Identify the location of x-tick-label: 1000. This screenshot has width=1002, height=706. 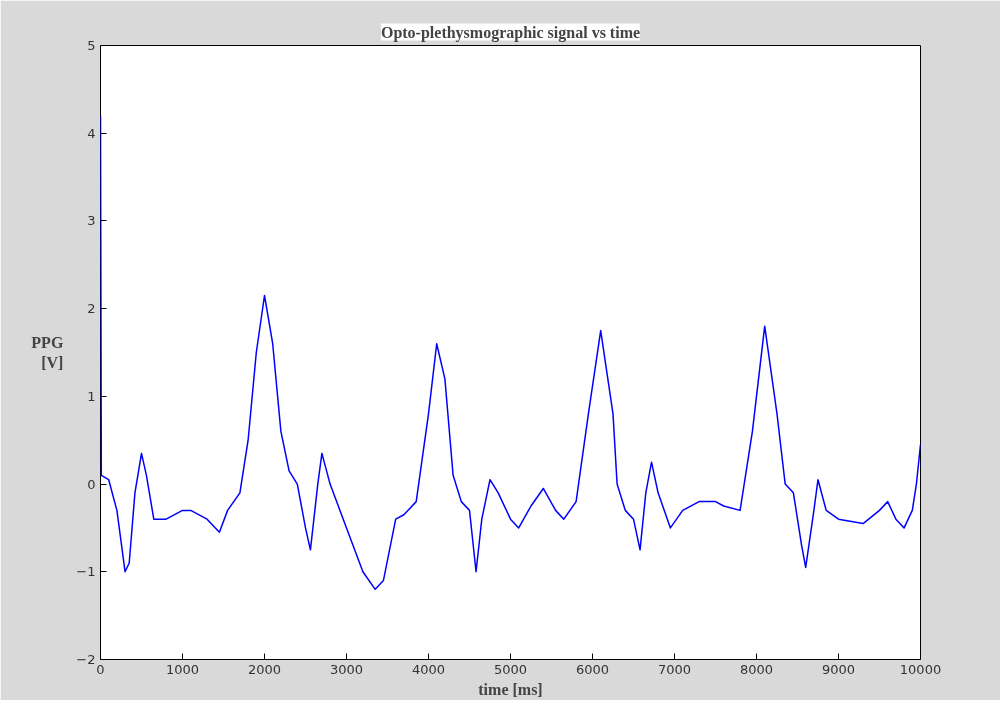
(182, 669).